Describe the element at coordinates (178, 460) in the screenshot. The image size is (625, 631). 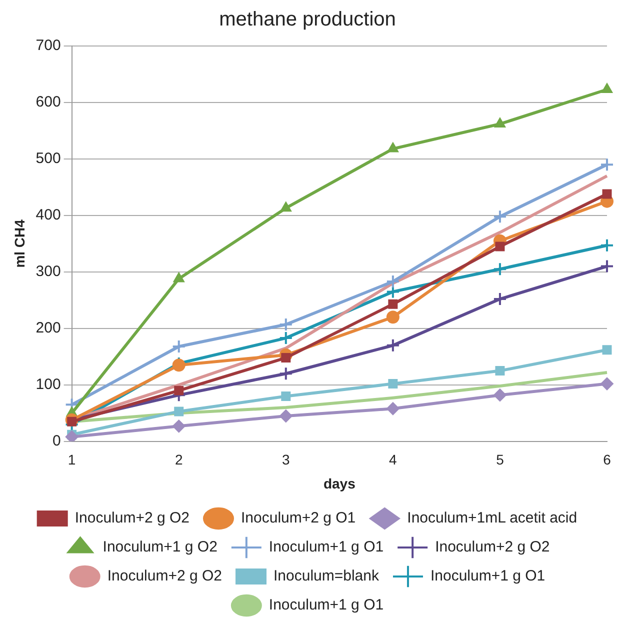
I see `x-tick-label: 2` at that location.